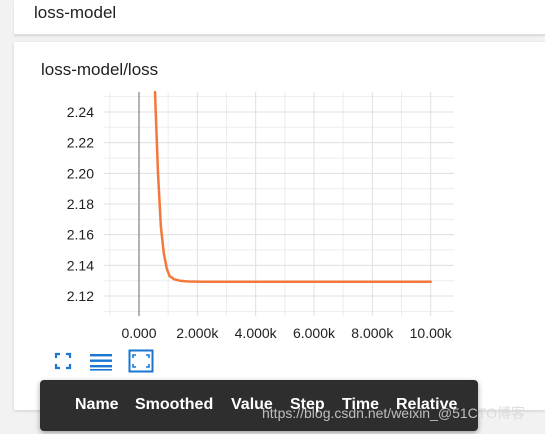  I want to click on watermark: https://blog.csdn.net/weixin_@51CTO博客, so click(393, 413).